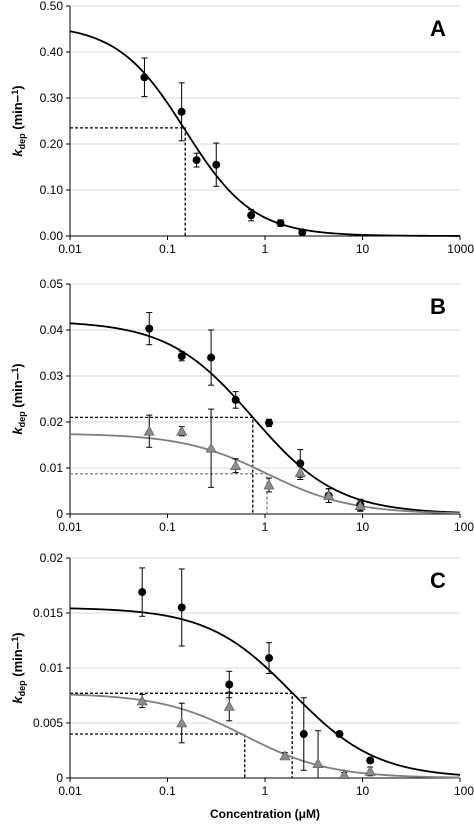 The width and height of the screenshot is (474, 826). What do you see at coordinates (52, 98) in the screenshot?
I see `y-tick-label: 0.30` at bounding box center [52, 98].